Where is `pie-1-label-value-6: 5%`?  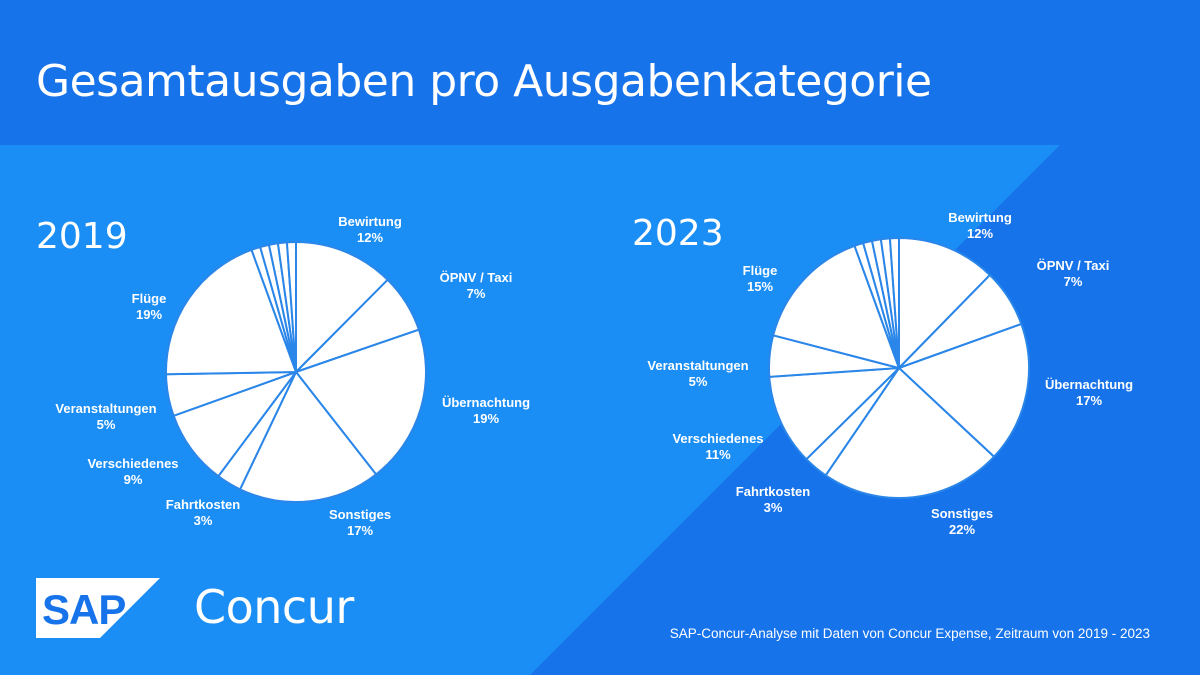 pie-1-label-value-6: 5% is located at coordinates (698, 381).